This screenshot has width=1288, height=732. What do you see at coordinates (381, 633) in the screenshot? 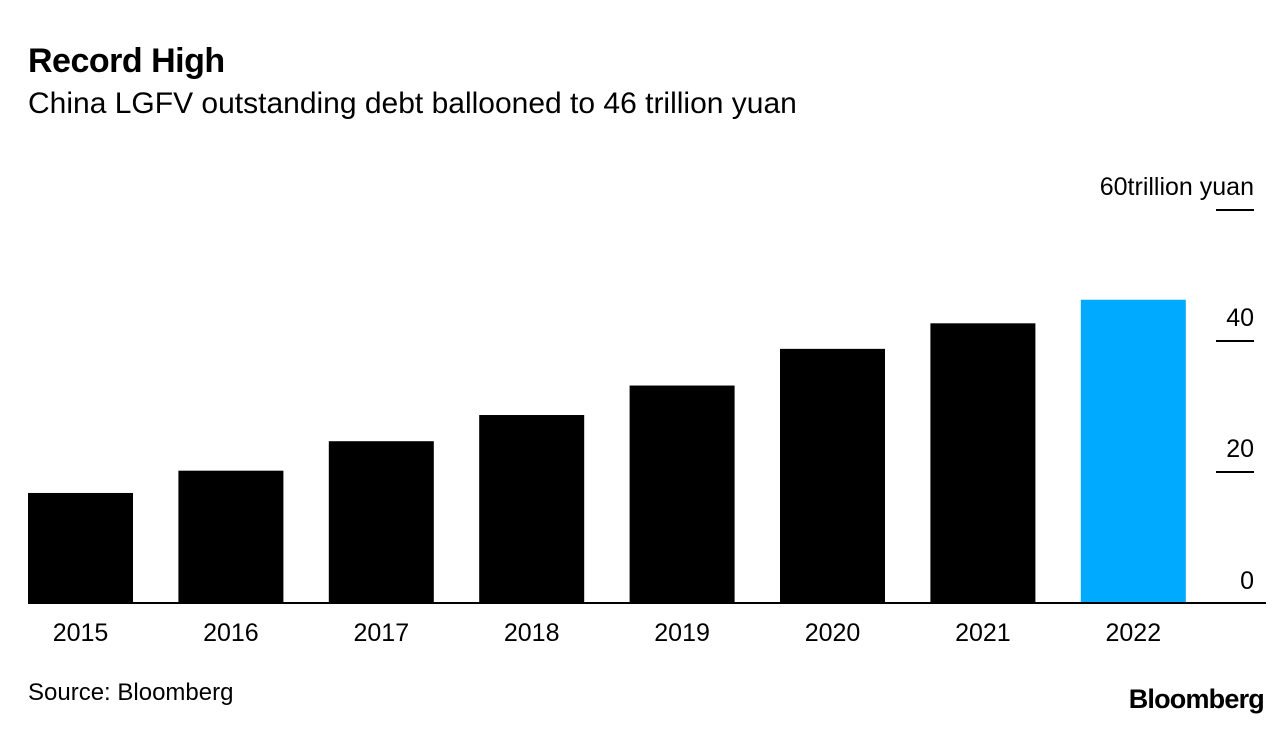
I see `x-tick-label-2017: 2017` at bounding box center [381, 633].